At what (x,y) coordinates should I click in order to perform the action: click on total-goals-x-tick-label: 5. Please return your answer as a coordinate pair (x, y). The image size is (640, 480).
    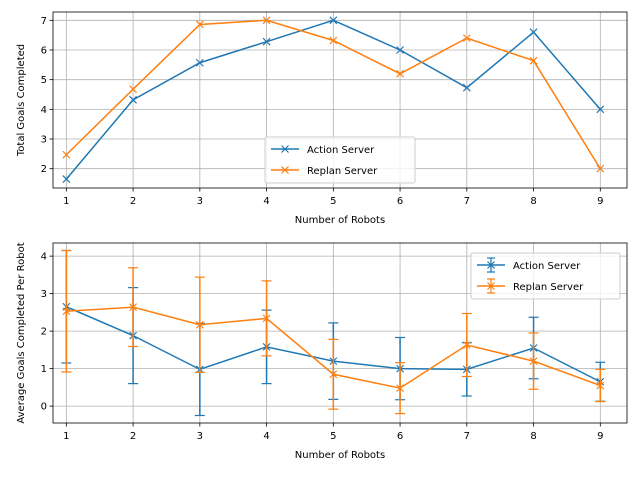
    Looking at the image, I should click on (333, 201).